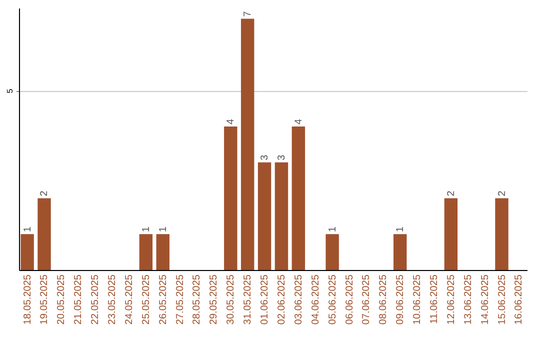  Describe the element at coordinates (265, 299) in the screenshot. I see `x-tick-label: 01.06.2025` at that location.